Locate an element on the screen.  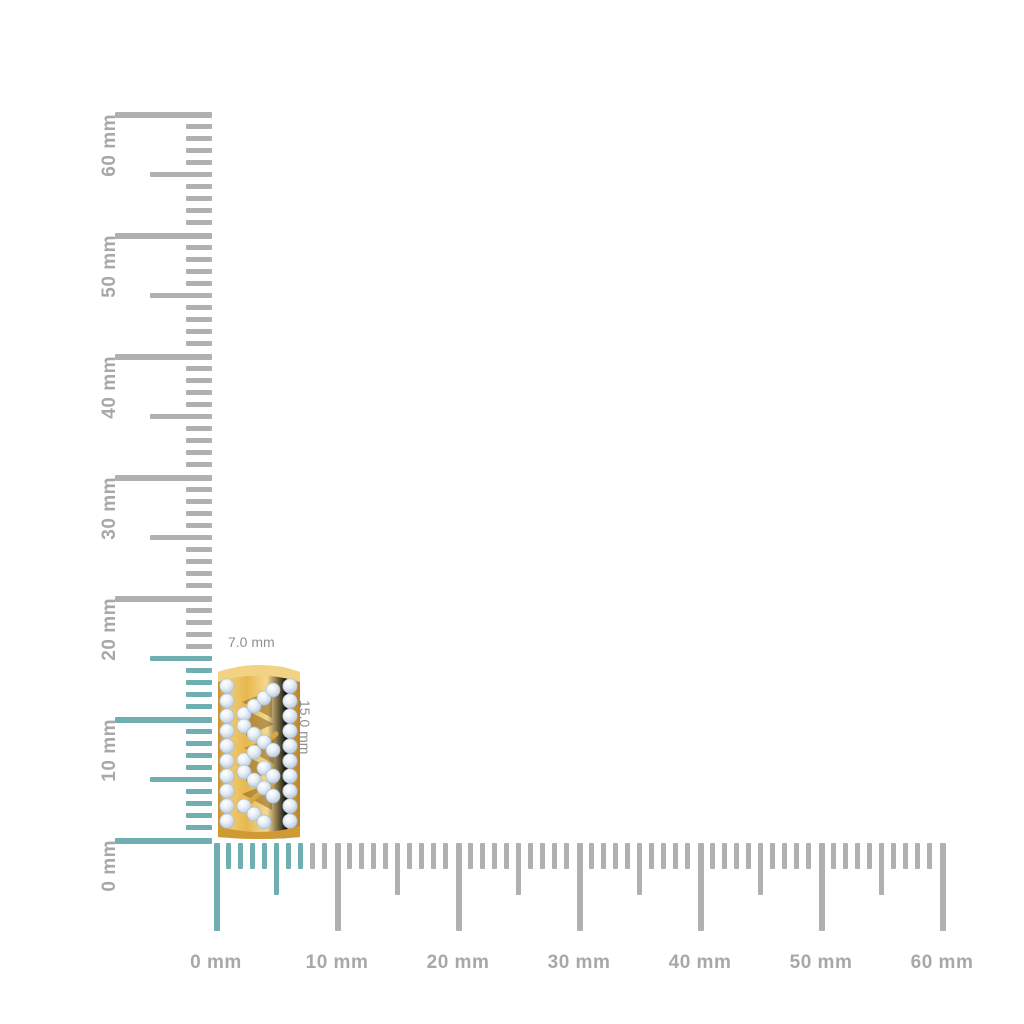
horizontal-tick-50mm is located at coordinates (821, 887).